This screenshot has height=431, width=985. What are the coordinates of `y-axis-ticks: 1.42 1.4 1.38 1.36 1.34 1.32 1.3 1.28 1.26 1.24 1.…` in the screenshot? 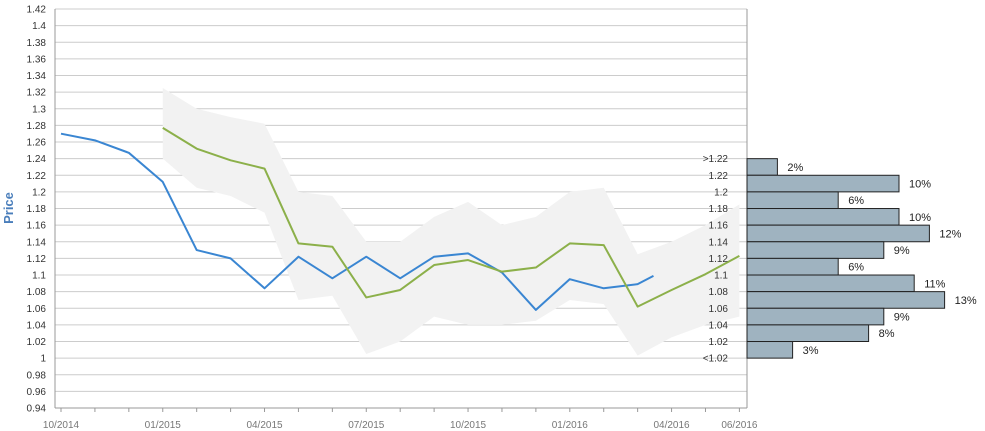 It's located at (37, 210).